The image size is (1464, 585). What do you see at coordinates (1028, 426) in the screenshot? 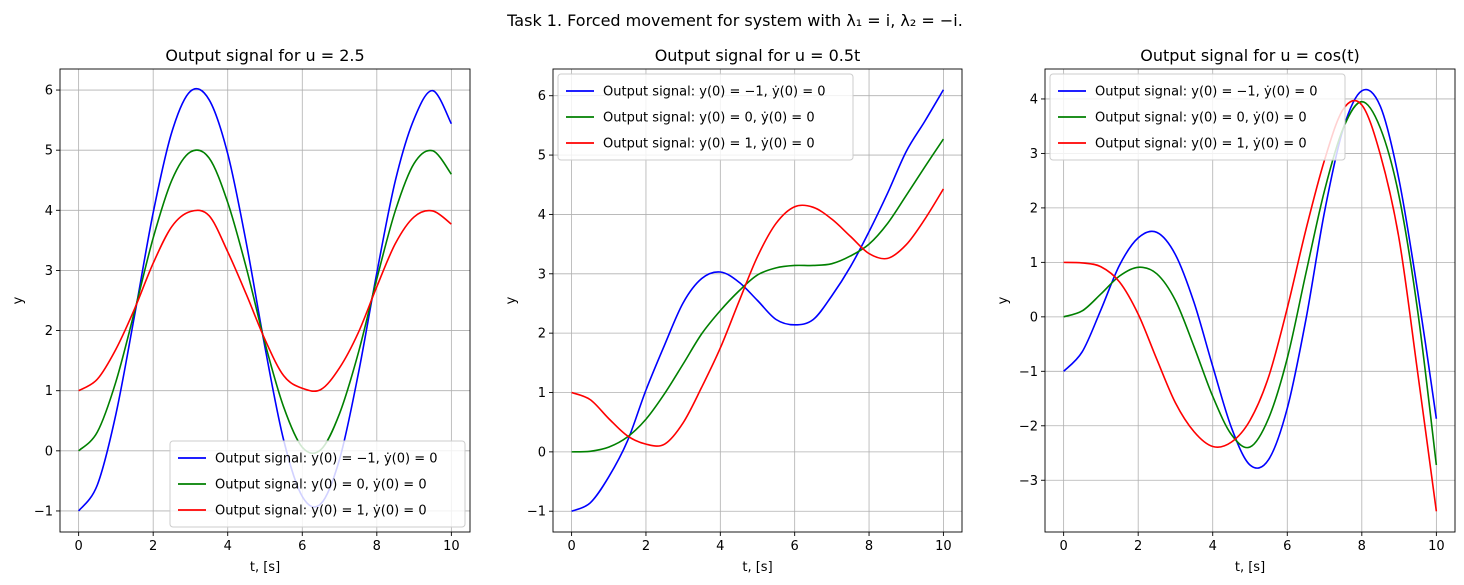
I see `y-tick-label: −2` at bounding box center [1028, 426].